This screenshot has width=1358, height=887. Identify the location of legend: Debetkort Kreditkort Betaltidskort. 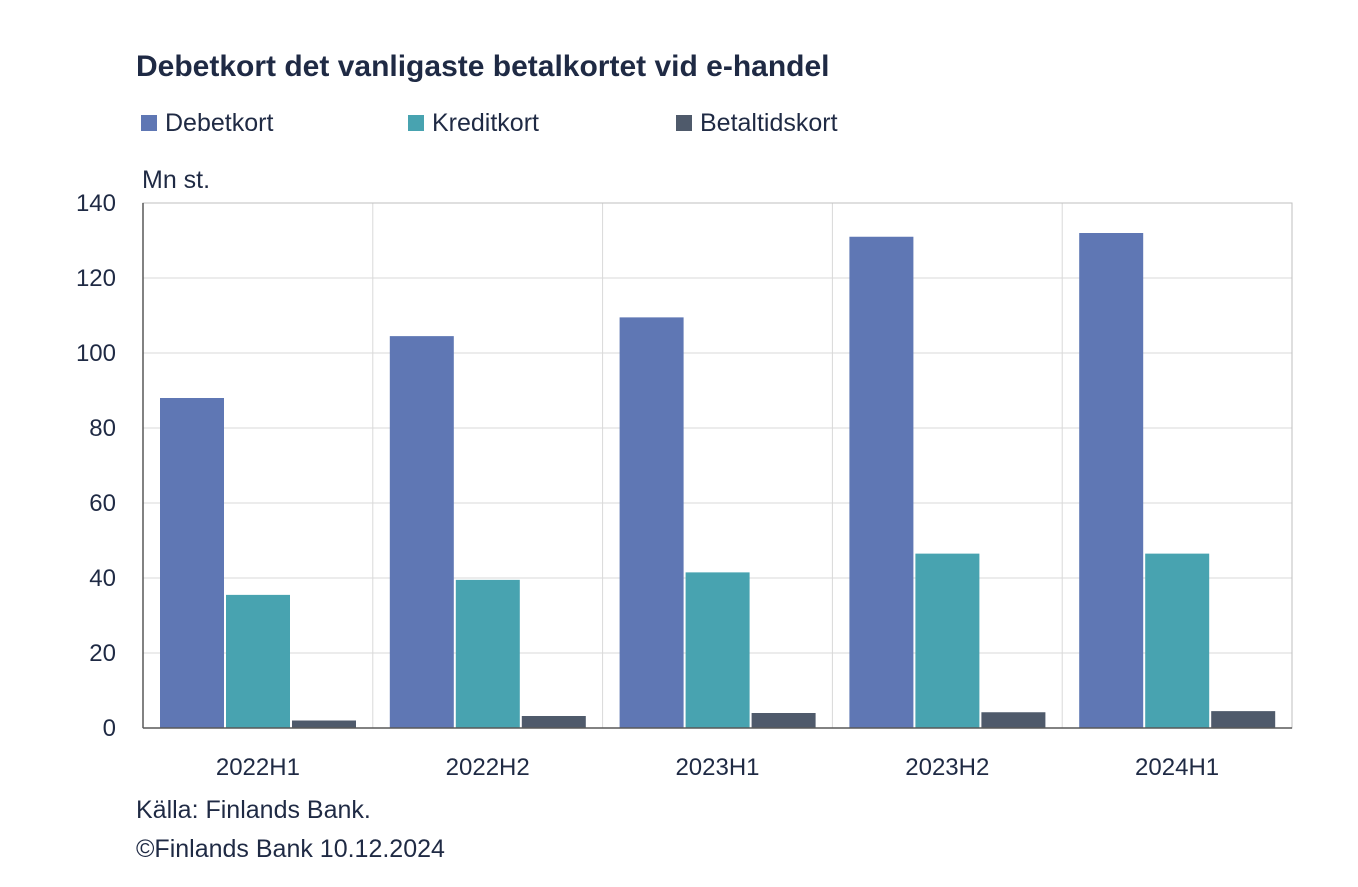
(489, 123).